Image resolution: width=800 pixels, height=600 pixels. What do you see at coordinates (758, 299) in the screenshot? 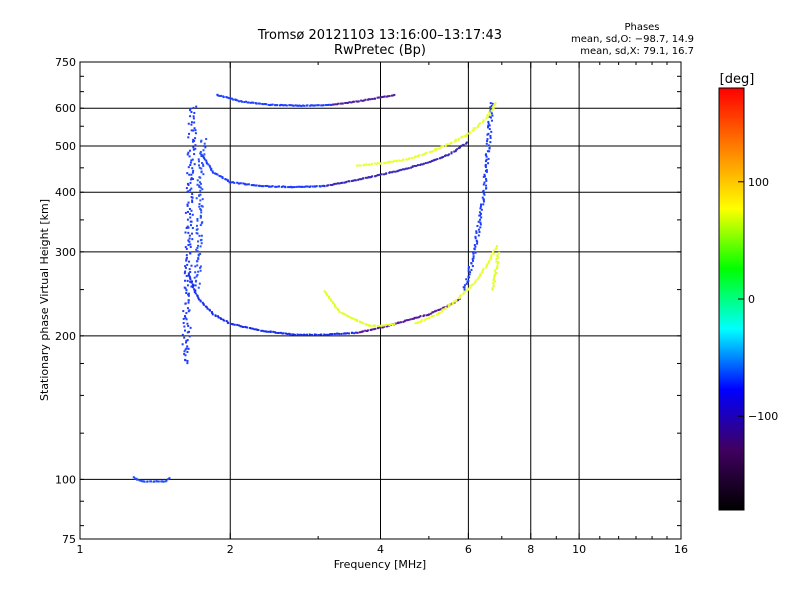
I see `colorbar-ticks: 100 0 −100` at bounding box center [758, 299].